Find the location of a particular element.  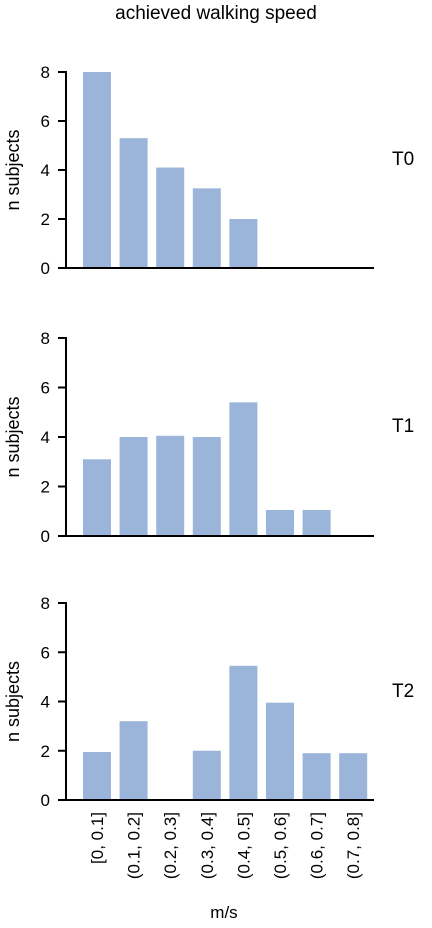

panel-label-t0: T0 is located at coordinates (403, 159).